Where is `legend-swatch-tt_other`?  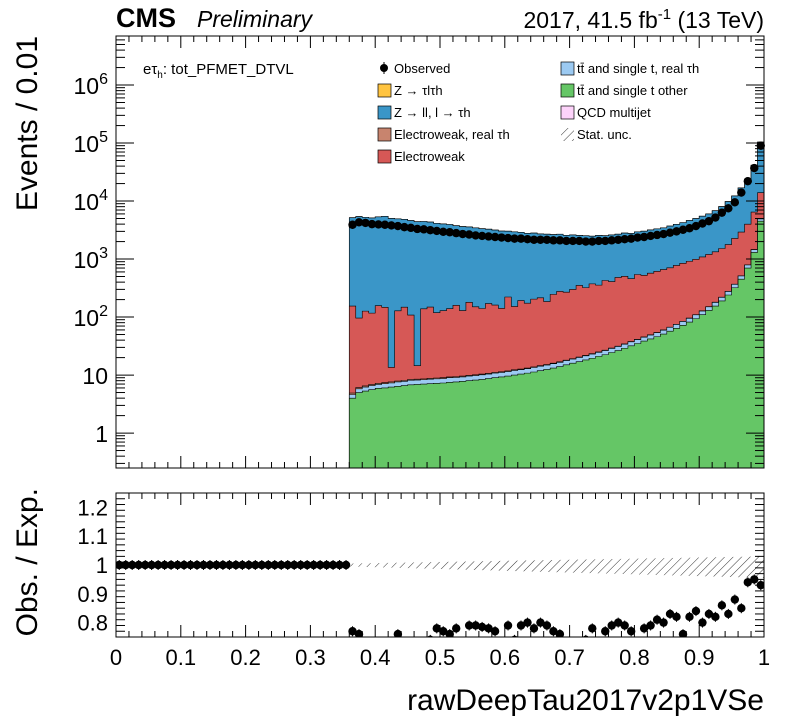 legend-swatch-tt_other is located at coordinates (567, 90).